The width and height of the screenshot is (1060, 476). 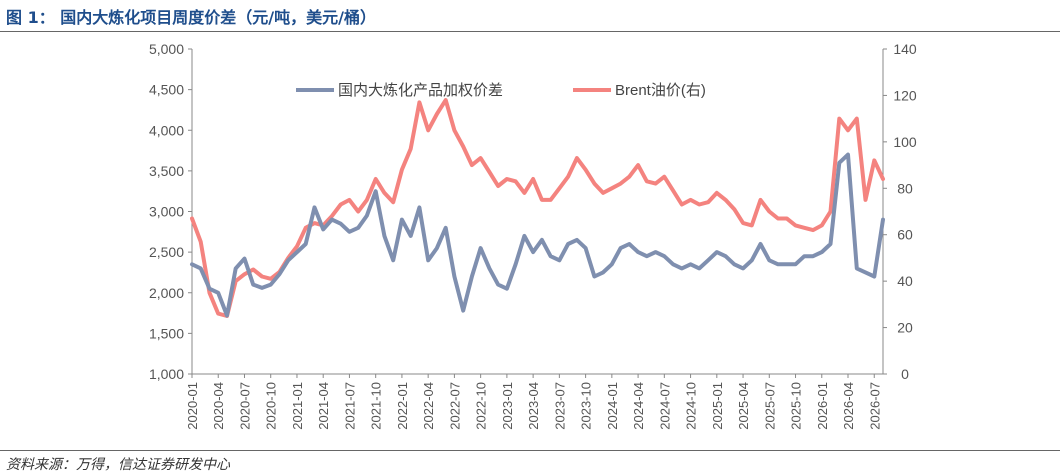 I want to click on y-left-tick-label: 1,000, so click(x=166, y=374).